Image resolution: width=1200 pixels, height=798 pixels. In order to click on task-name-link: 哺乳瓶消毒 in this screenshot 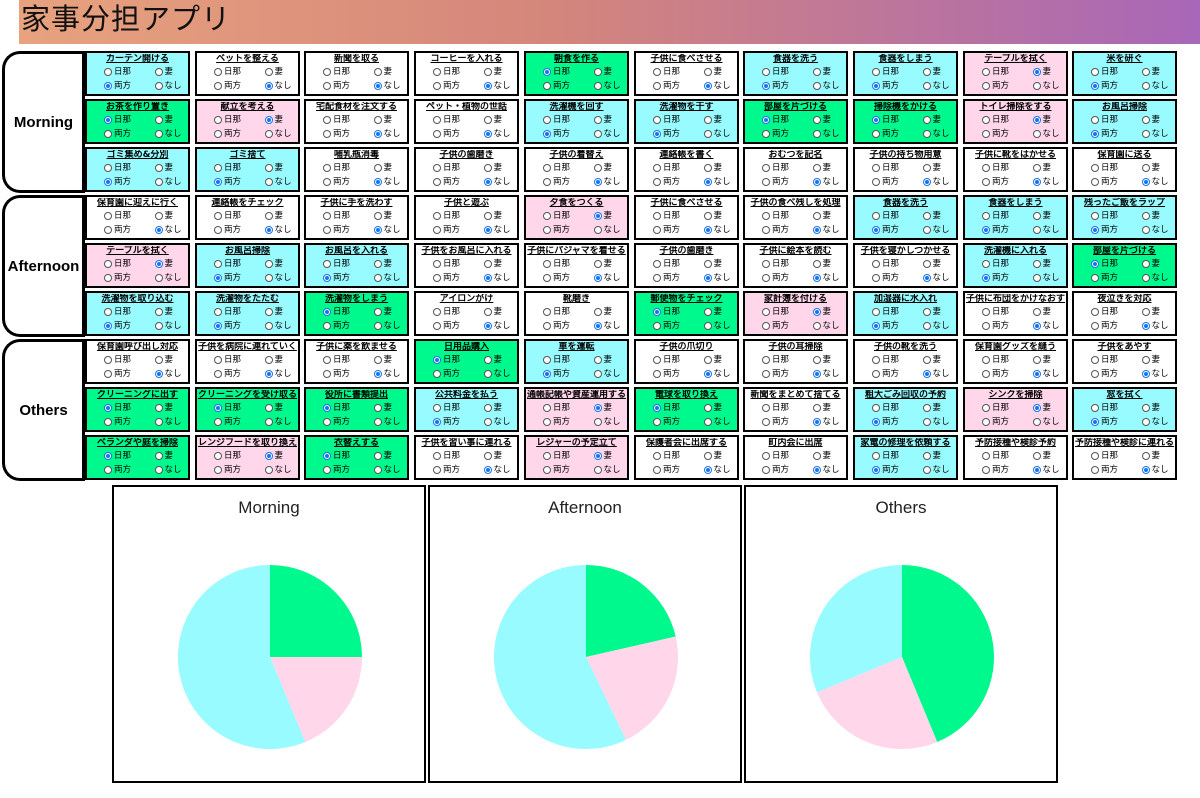, I will do `click(356, 155)`.